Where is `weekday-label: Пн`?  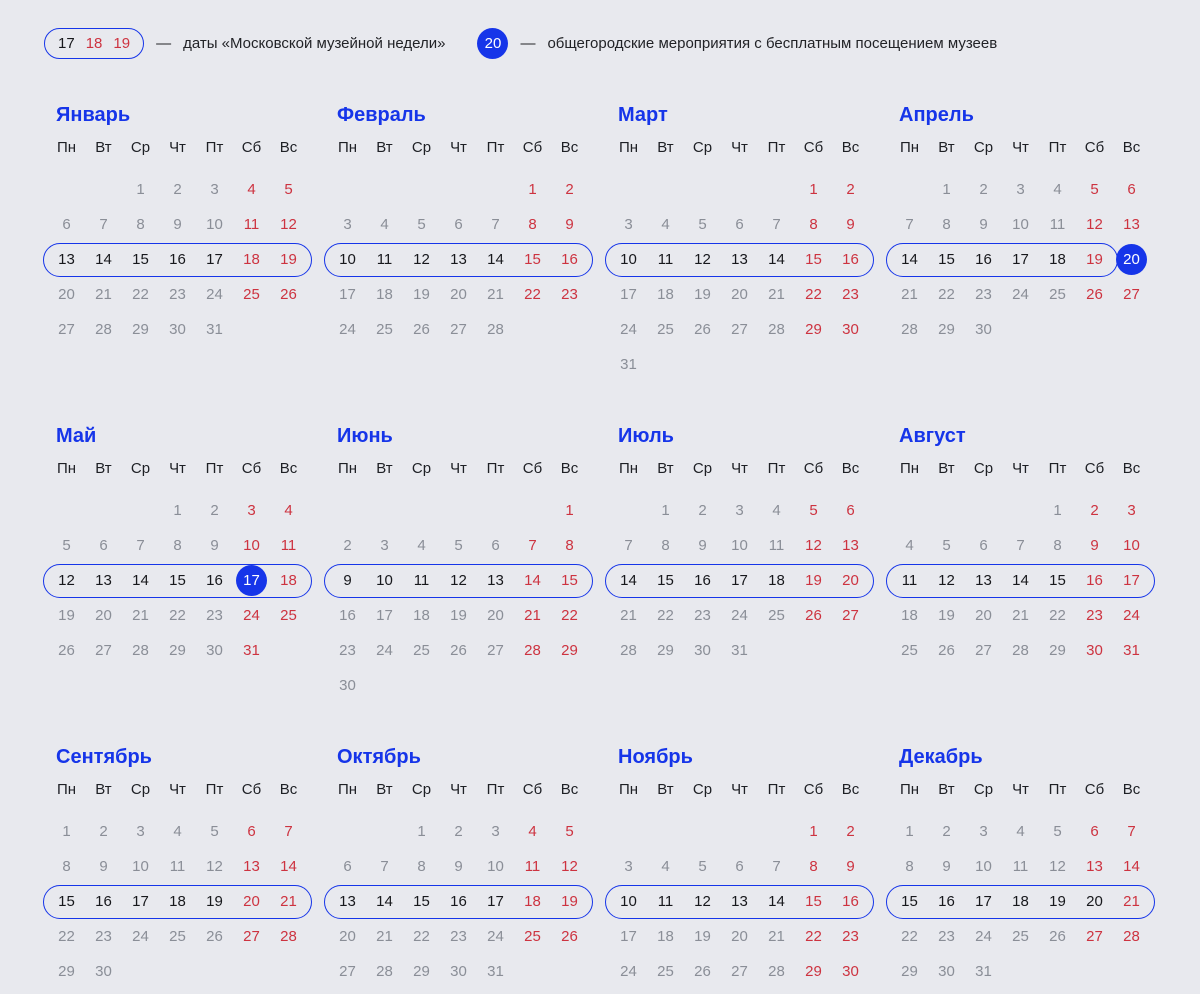 weekday-label: Пн is located at coordinates (347, 789).